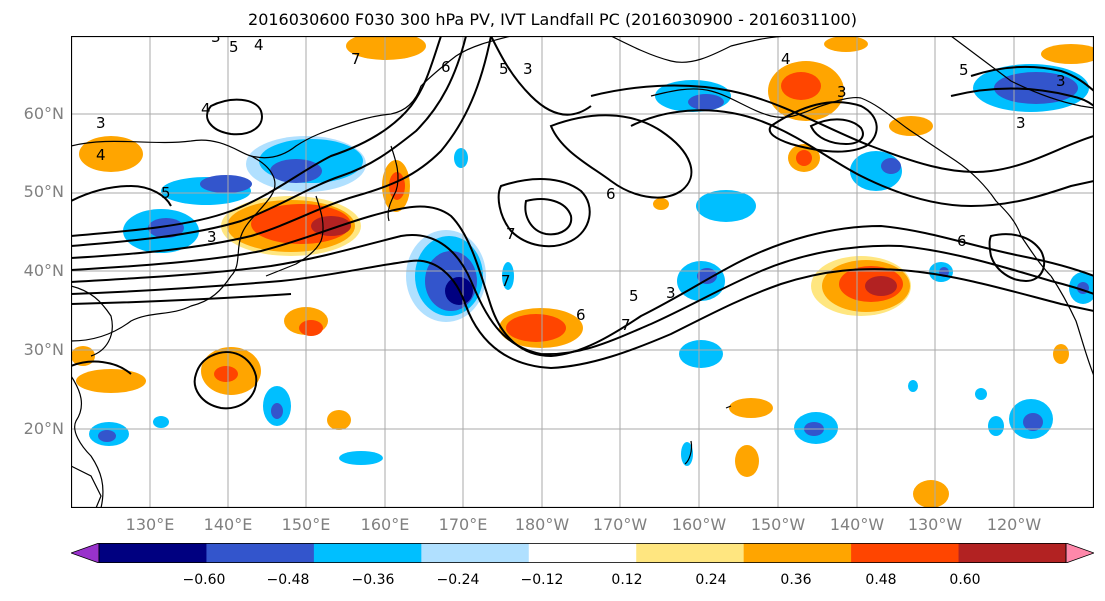 The height and width of the screenshot is (601, 1105). What do you see at coordinates (43, 191) in the screenshot?
I see `lat-label: 50°N` at bounding box center [43, 191].